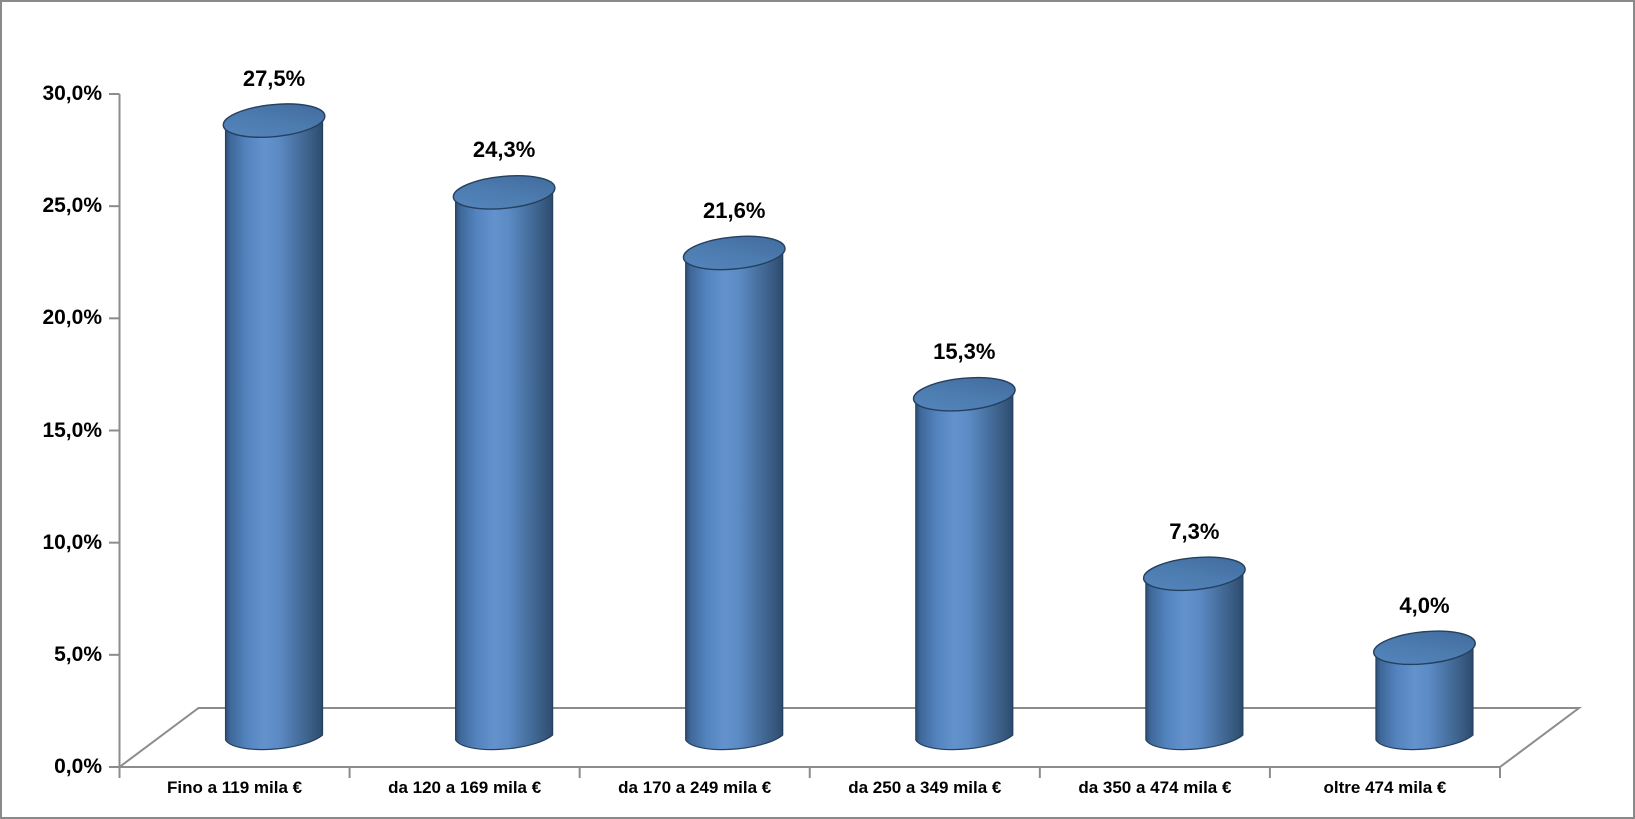 Image resolution: width=1635 pixels, height=819 pixels. I want to click on floor-outline, so click(850, 737).